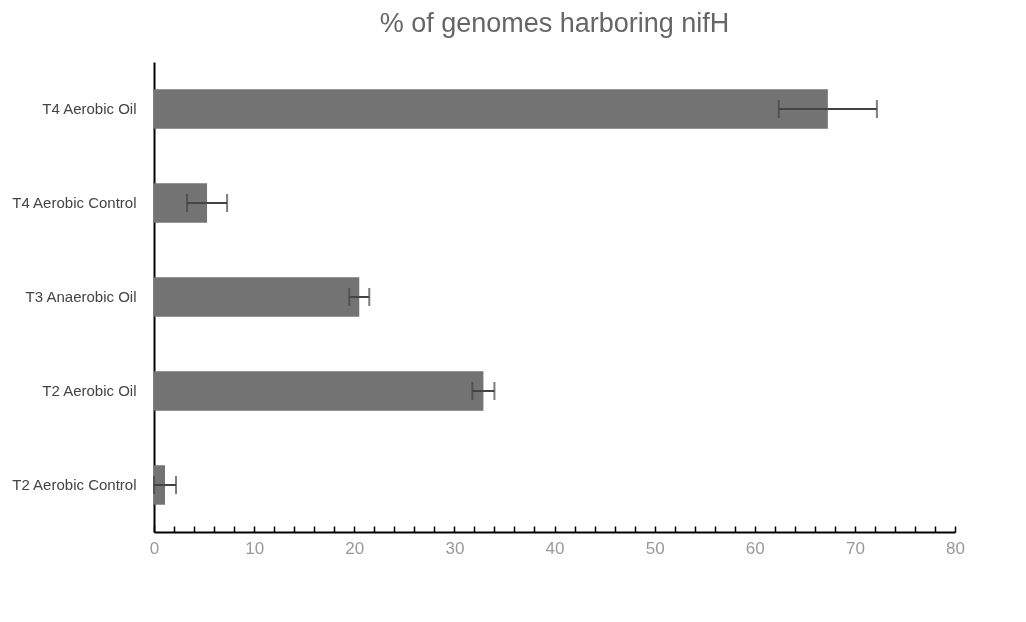  Describe the element at coordinates (81, 296) in the screenshot. I see `y-tick-label: T3 Anaerobic Oil` at that location.